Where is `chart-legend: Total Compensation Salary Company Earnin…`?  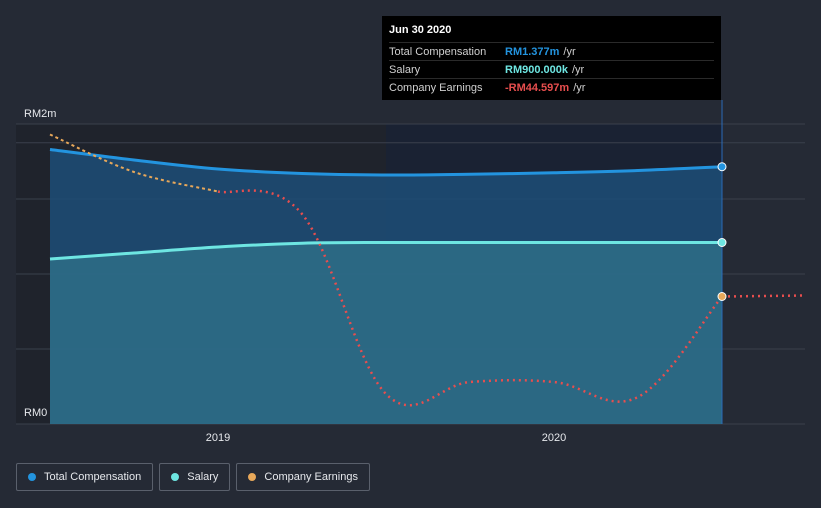 chart-legend: Total Compensation Salary Company Earnin… is located at coordinates (193, 477).